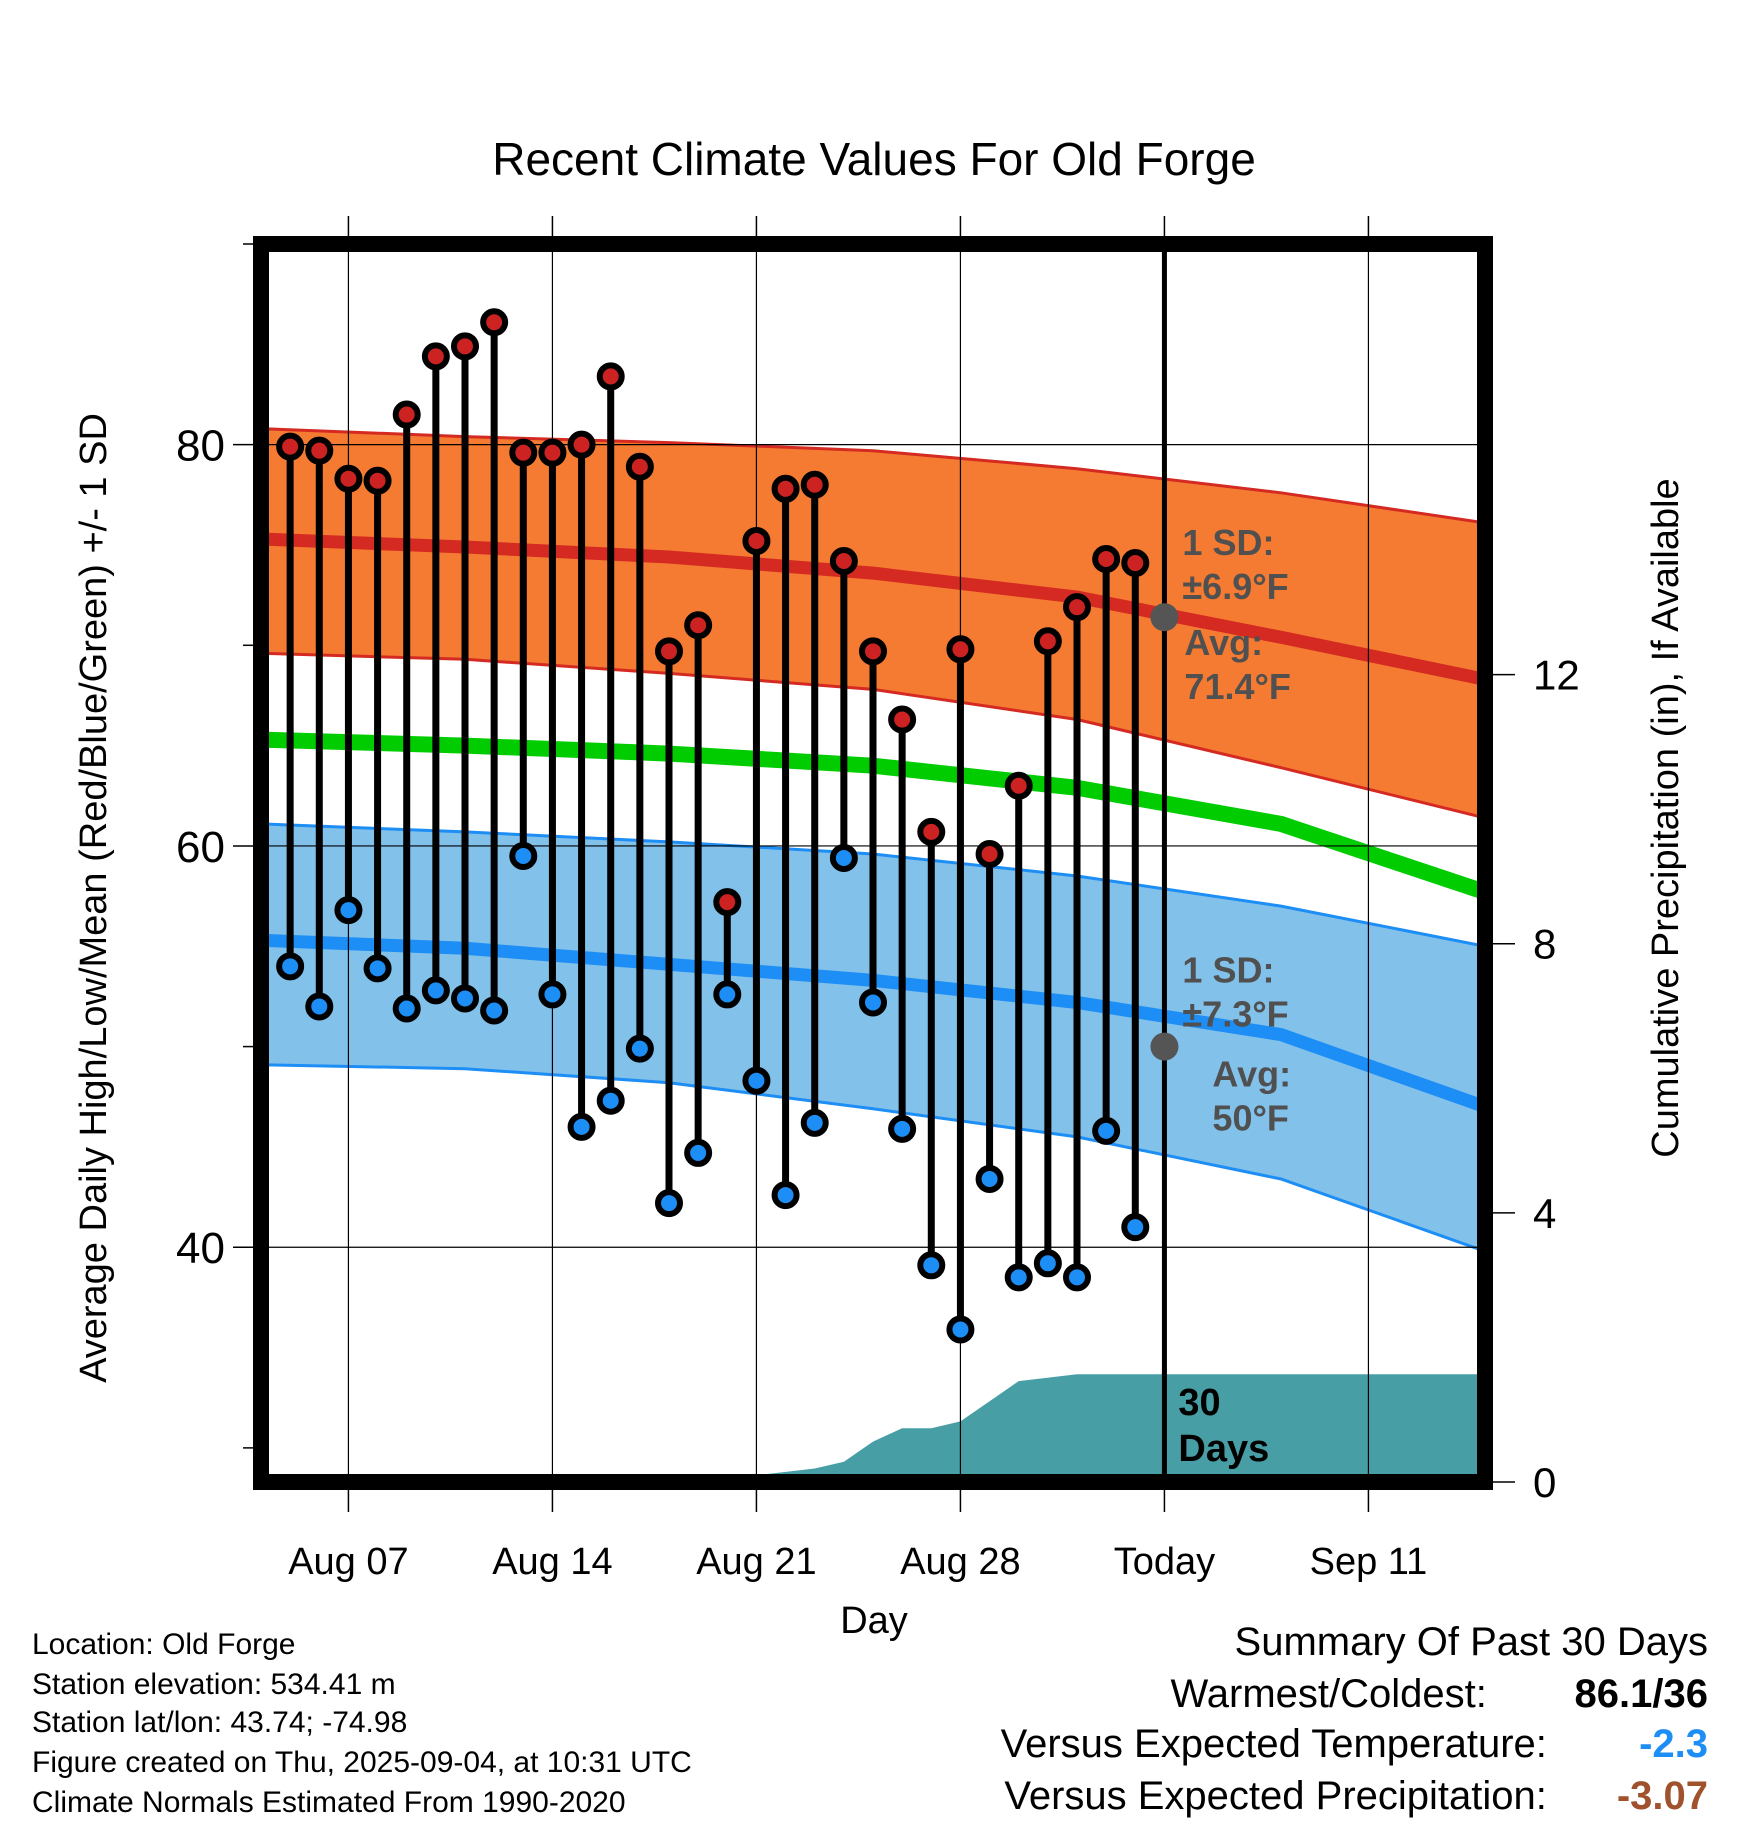  I want to click on y2-tick-label: 12, so click(1556, 675).